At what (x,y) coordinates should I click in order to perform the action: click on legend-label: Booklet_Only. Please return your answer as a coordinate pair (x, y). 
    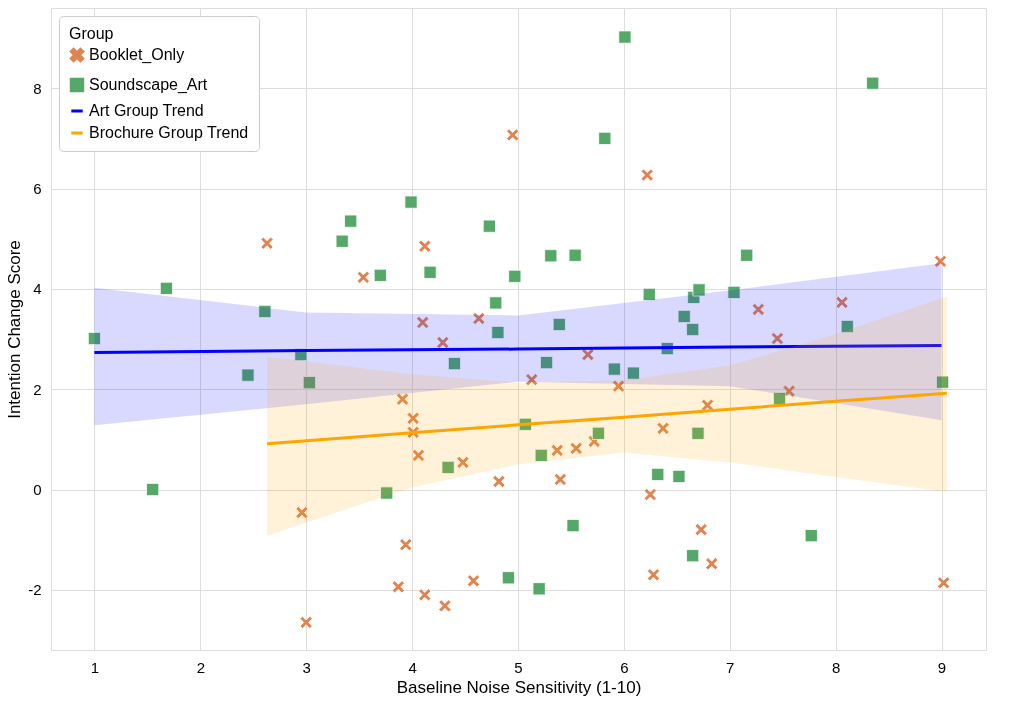
    Looking at the image, I should click on (137, 55).